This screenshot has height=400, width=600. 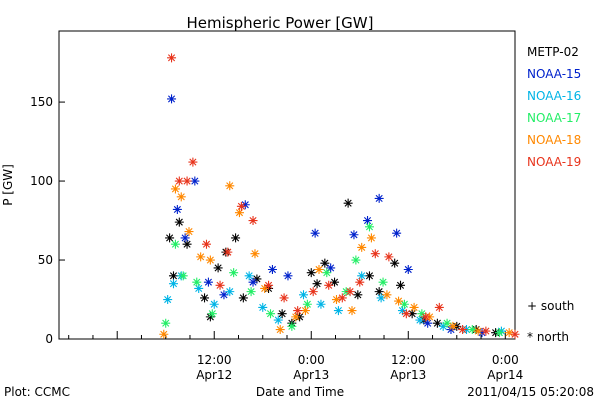 What do you see at coordinates (554, 162) in the screenshot?
I see `legend-entry: NOAA-19` at bounding box center [554, 162].